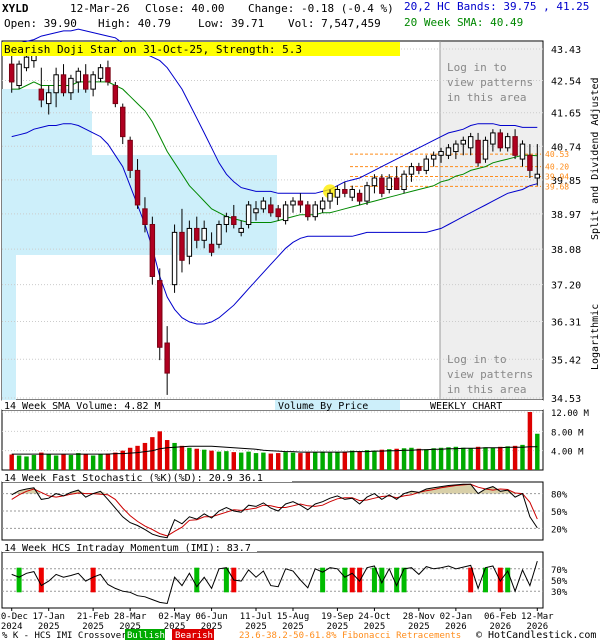 This screenshot has height=640, width=600. I want to click on volume-sma-title: 14 Week SMA Volume: 4.82 M, so click(82, 406).